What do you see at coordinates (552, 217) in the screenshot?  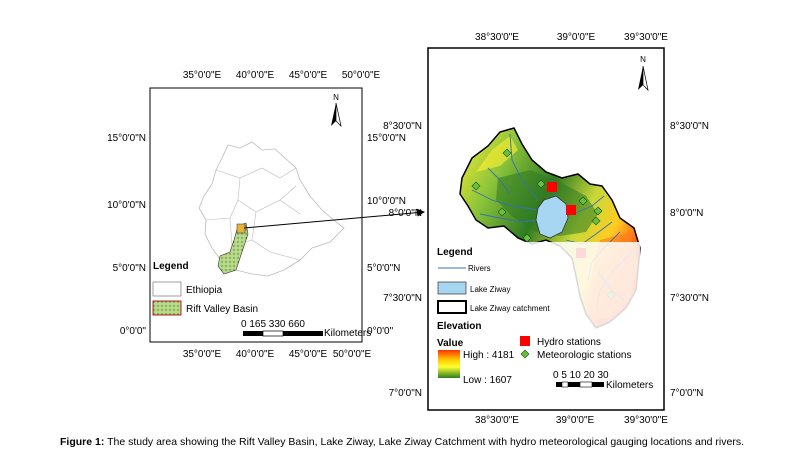 I see `lake-ziway` at bounding box center [552, 217].